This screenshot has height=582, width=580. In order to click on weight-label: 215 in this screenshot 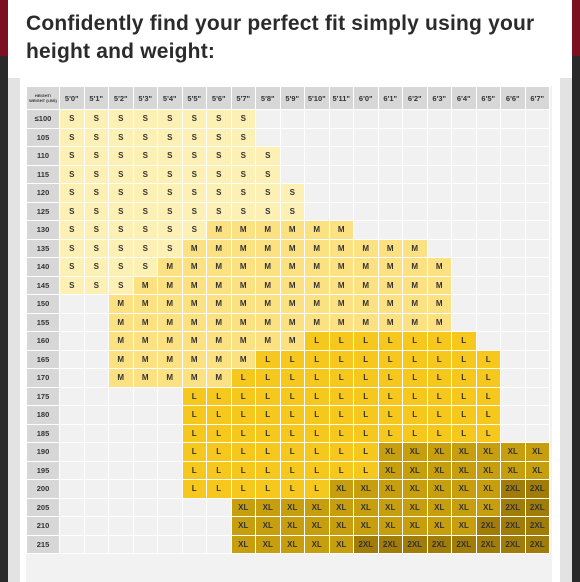, I will do `click(43, 544)`.